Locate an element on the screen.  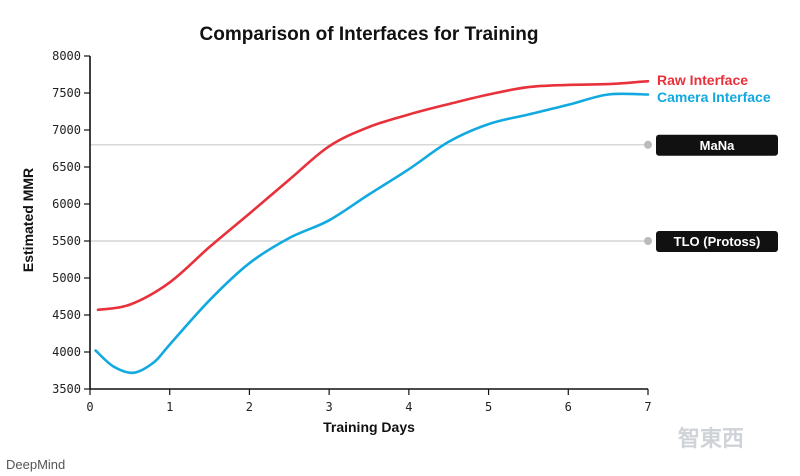
x-tick-label: 7 is located at coordinates (647, 407).